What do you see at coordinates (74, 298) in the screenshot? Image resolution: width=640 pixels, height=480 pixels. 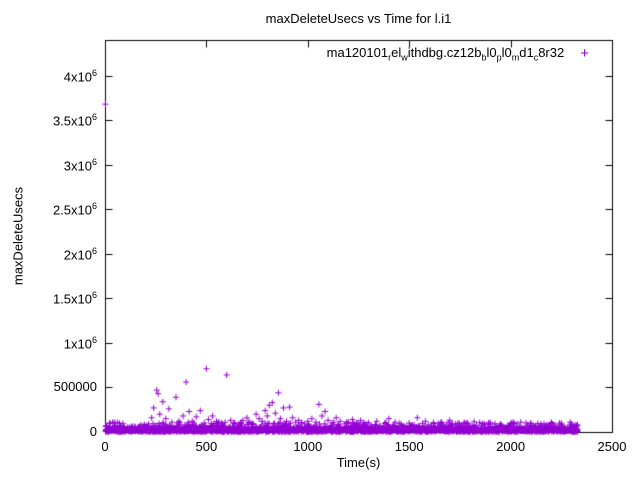 I see `y-tick-label: 1.5x10⁶` at bounding box center [74, 298].